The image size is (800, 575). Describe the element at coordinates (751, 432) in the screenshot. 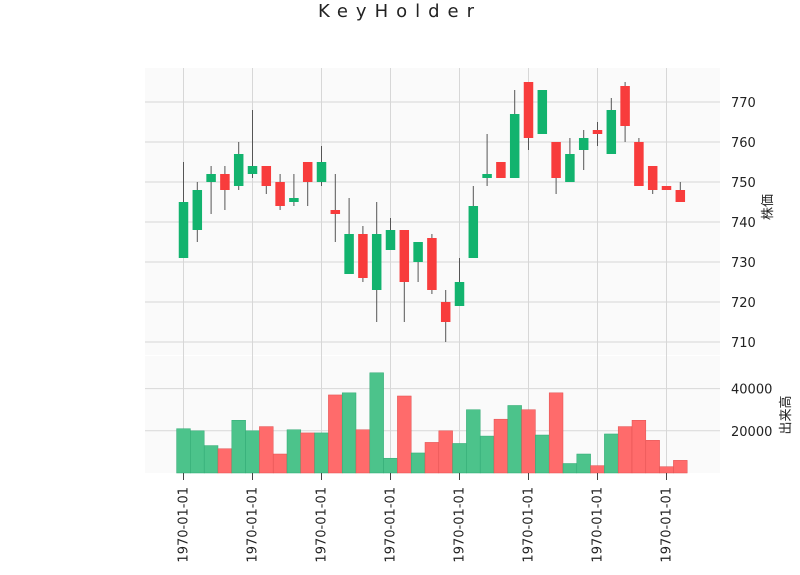

I see `volume-tick-label: 20000` at that location.